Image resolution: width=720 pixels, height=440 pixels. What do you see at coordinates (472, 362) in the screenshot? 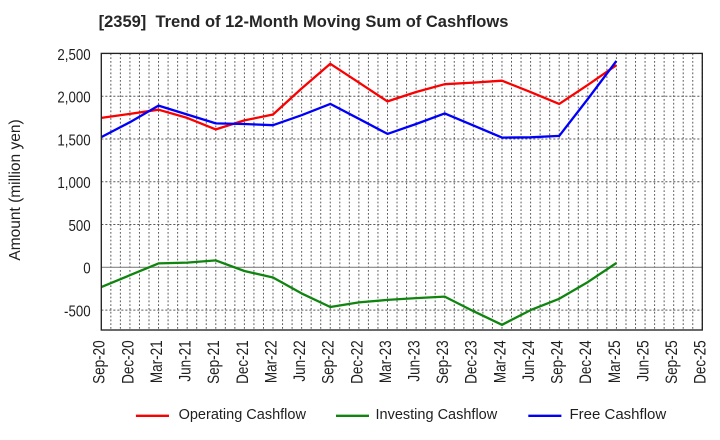
I see `svg-text: Dec-23` at bounding box center [472, 362].